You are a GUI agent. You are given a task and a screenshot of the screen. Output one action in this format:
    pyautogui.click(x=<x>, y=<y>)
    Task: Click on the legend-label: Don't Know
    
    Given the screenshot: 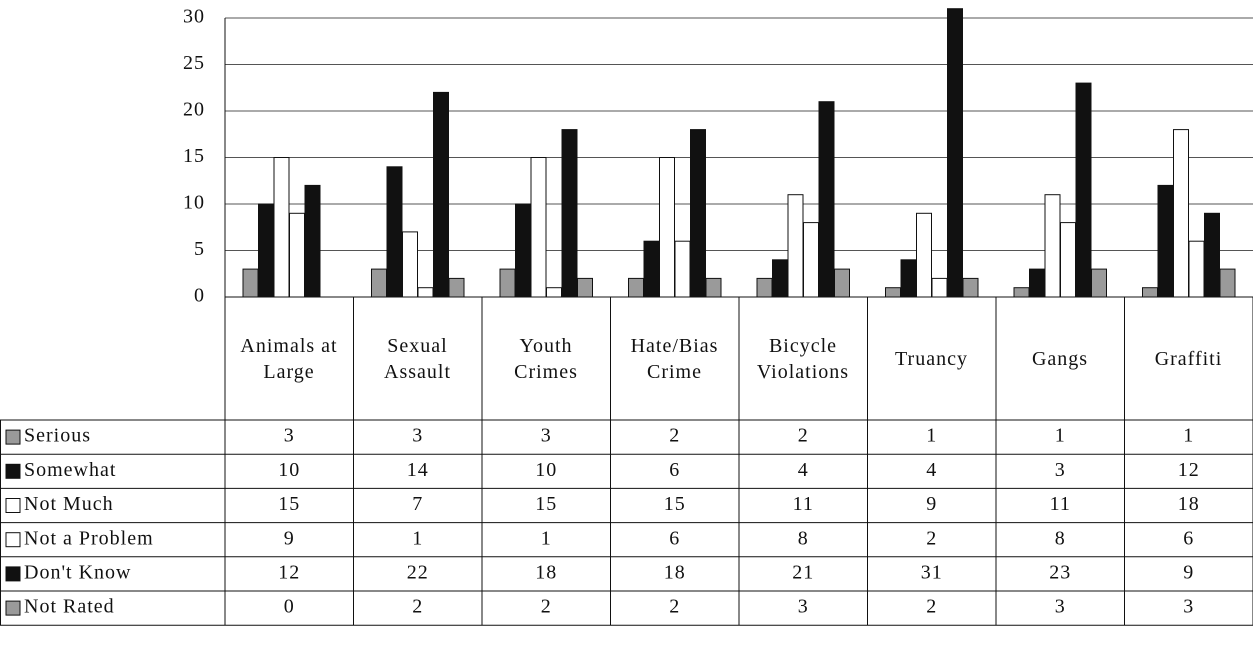 What is the action you would take?
    pyautogui.click(x=78, y=572)
    